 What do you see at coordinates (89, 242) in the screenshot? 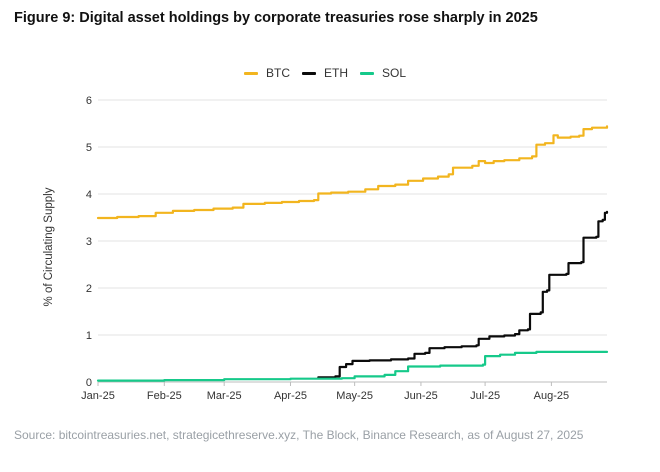
I see `y-tick-label: 3` at bounding box center [89, 242].